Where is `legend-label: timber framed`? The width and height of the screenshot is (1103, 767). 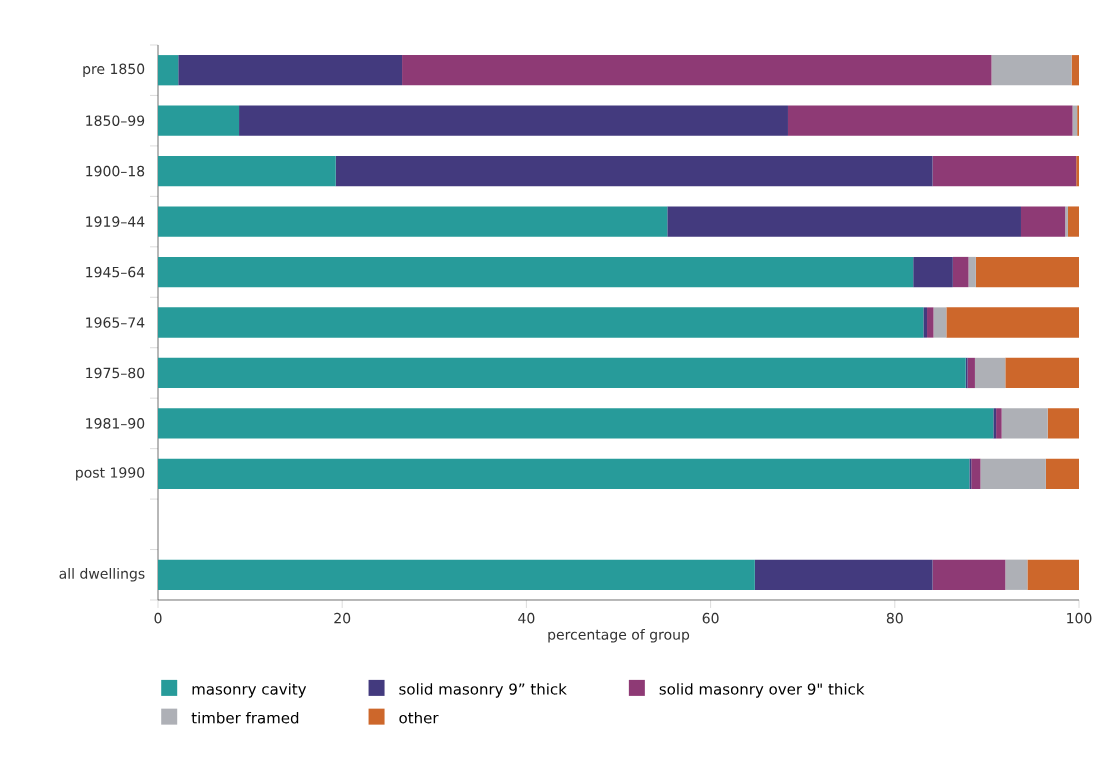
legend-label: timber framed is located at coordinates (245, 717).